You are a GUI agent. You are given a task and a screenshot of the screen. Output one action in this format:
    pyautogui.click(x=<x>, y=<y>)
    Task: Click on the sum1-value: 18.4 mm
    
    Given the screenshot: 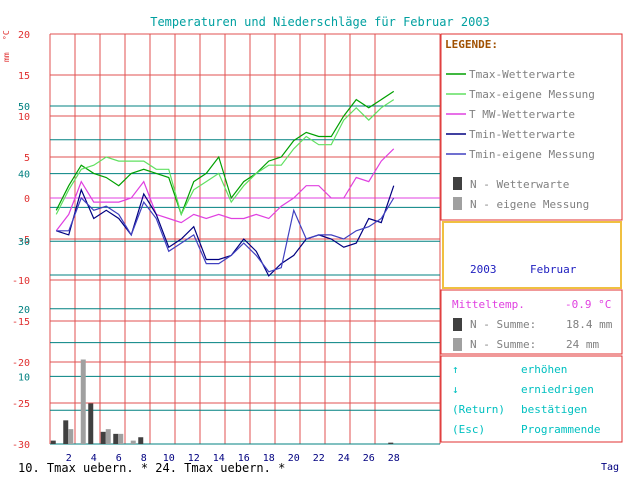 What is the action you would take?
    pyautogui.click(x=589, y=324)
    